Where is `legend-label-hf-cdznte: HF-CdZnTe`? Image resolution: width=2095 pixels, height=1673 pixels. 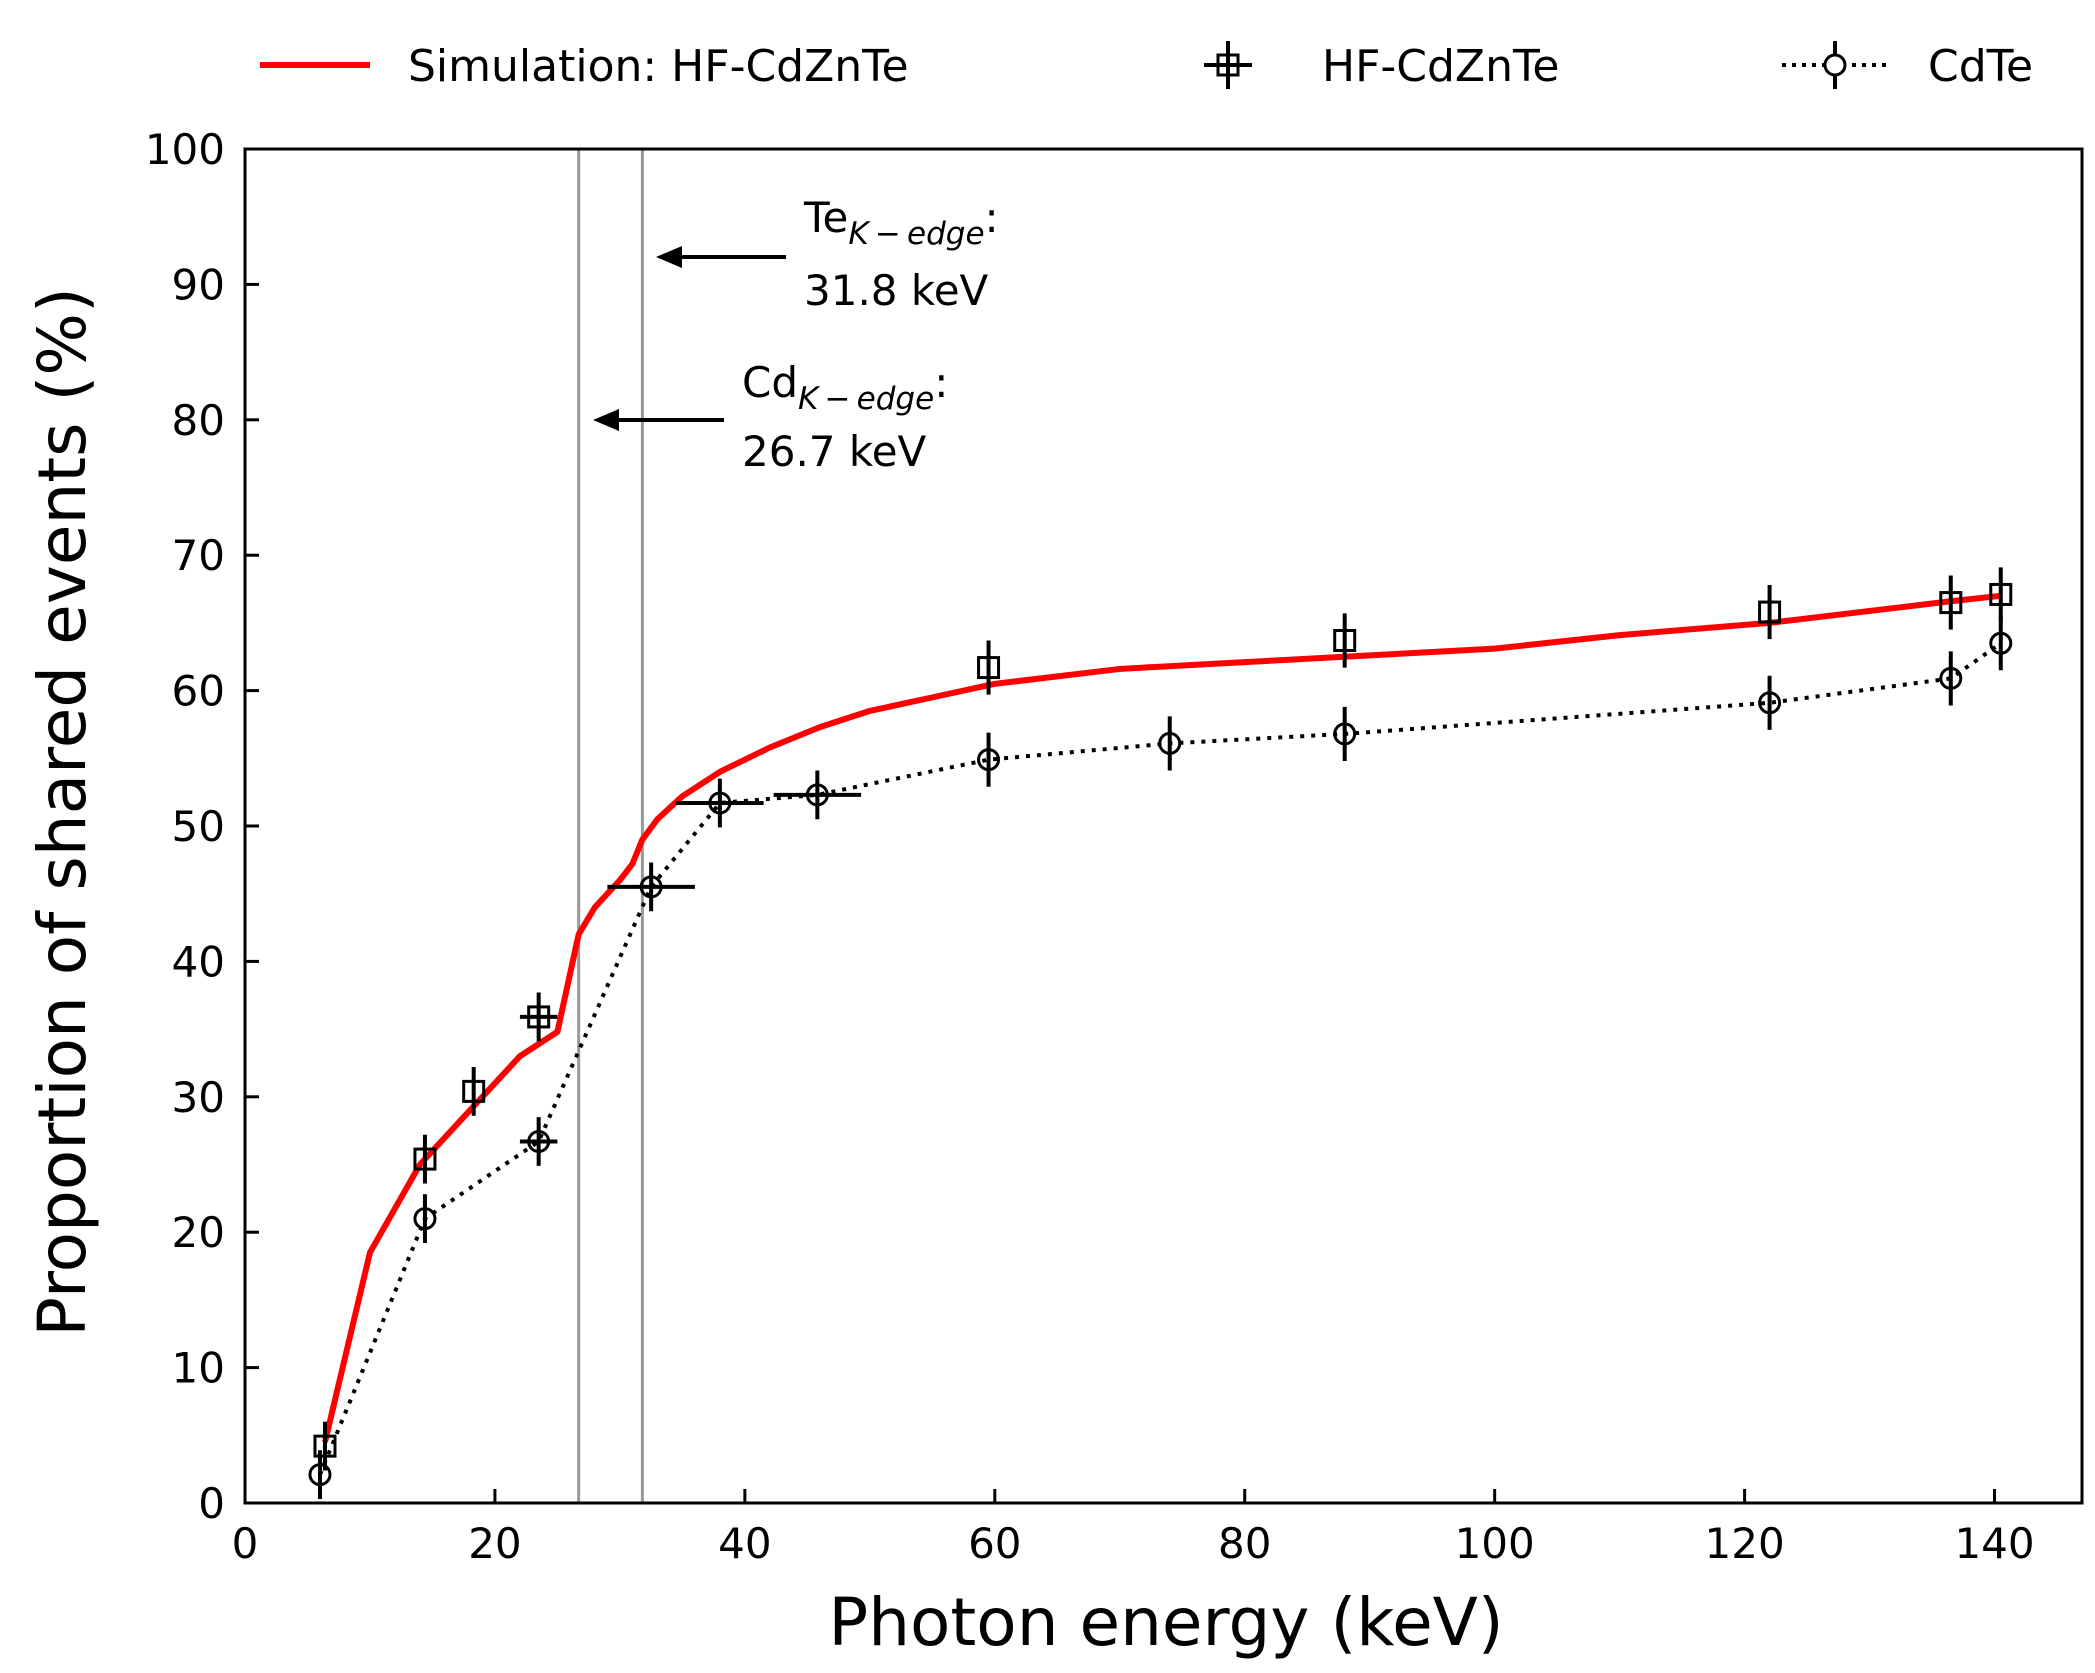 legend-label-hf-cdznte: HF-CdZnTe is located at coordinates (1440, 66).